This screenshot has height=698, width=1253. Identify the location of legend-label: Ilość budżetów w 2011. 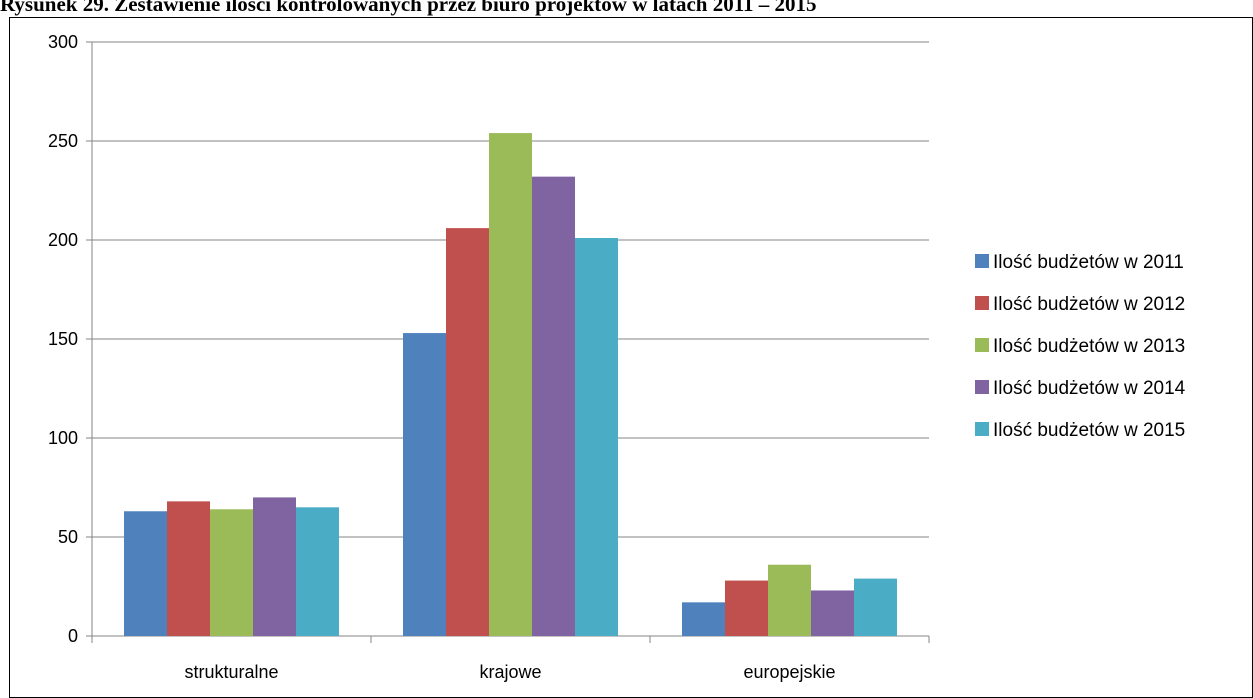
(1088, 262).